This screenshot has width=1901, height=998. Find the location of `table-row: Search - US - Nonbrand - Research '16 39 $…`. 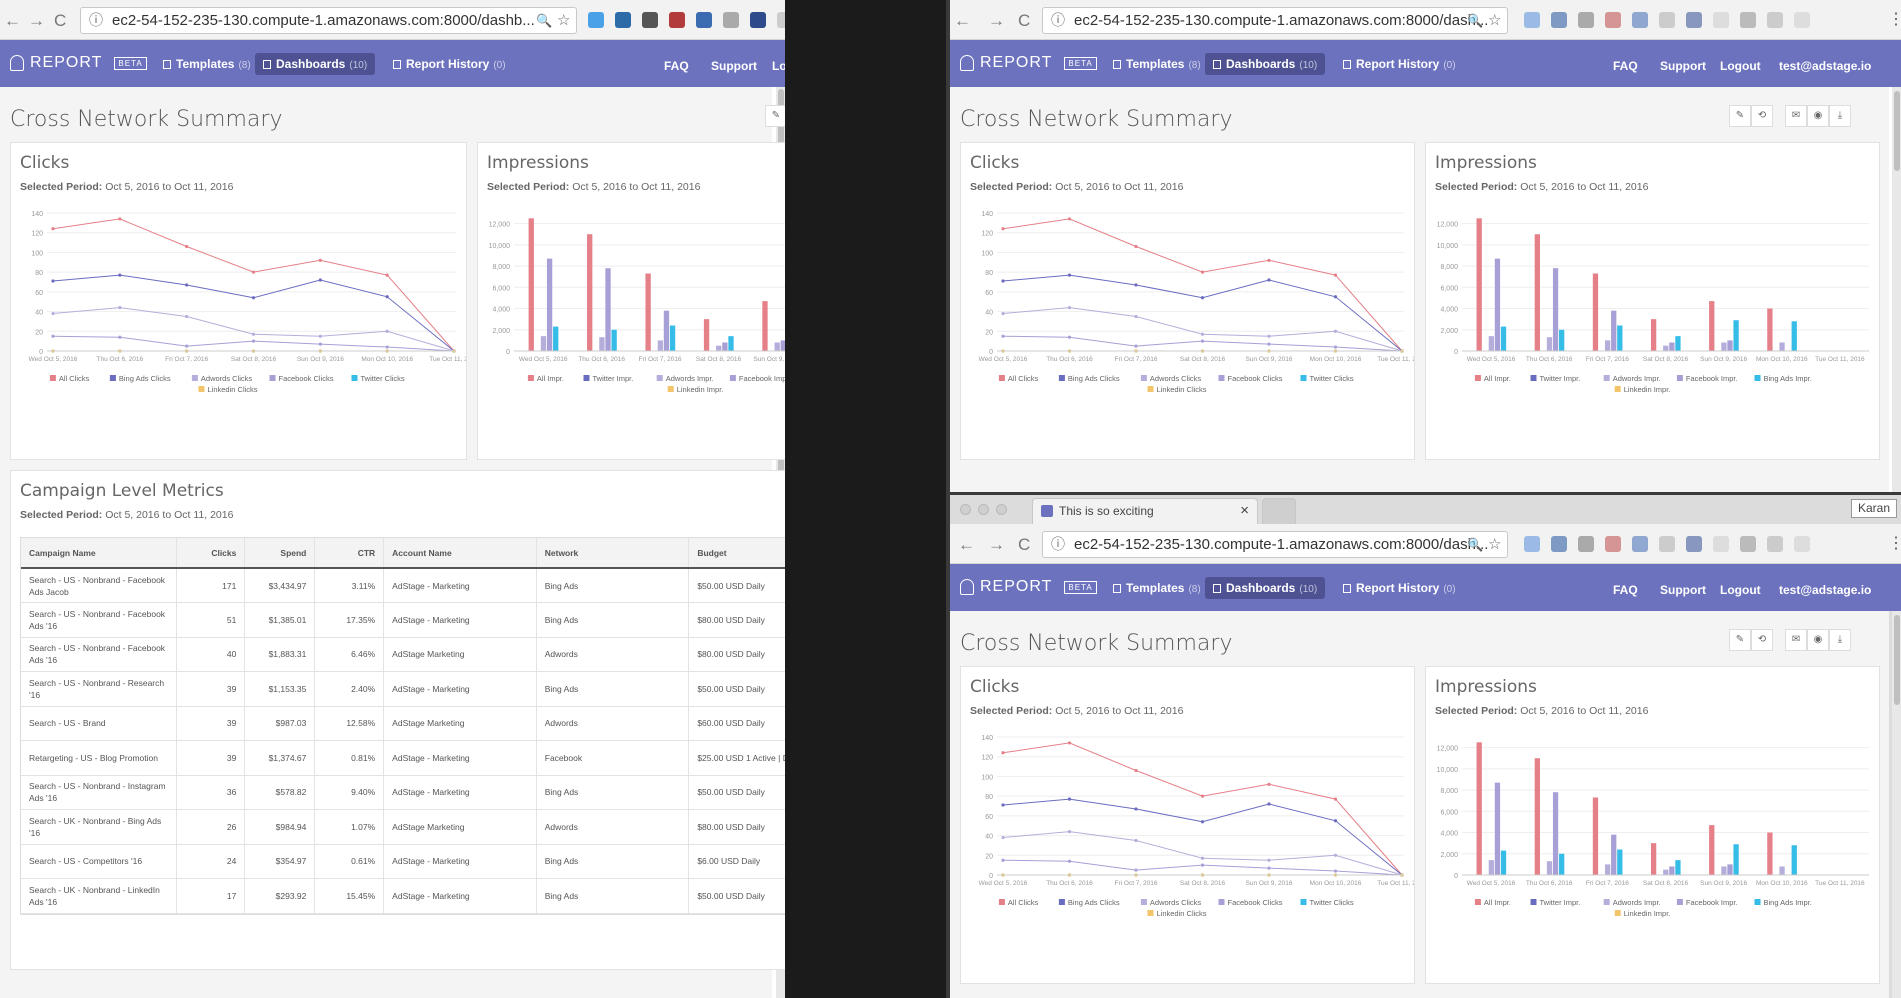

table-row: Search - US - Nonbrand - Research '16 39 $… is located at coordinates (403, 689).